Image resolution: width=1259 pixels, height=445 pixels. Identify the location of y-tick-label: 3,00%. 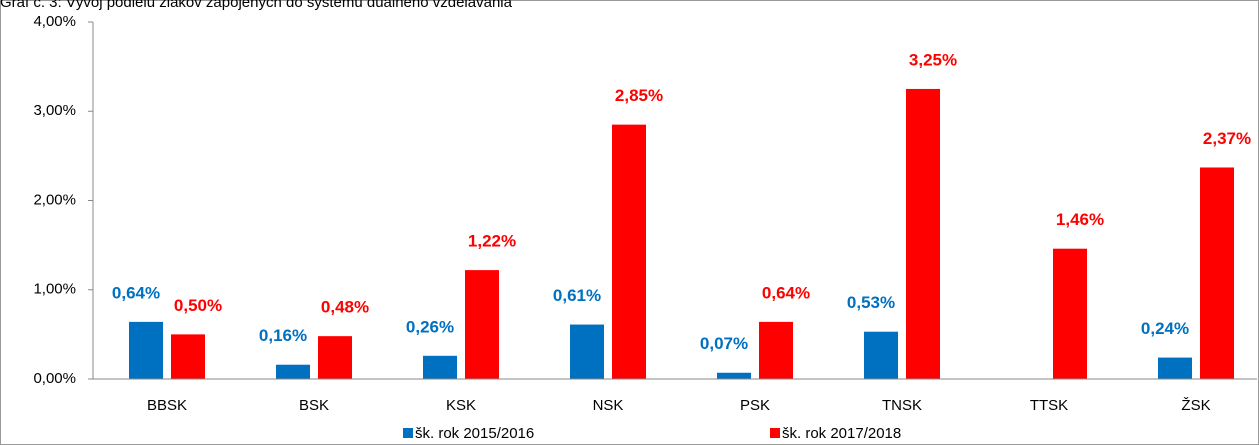
(54, 110).